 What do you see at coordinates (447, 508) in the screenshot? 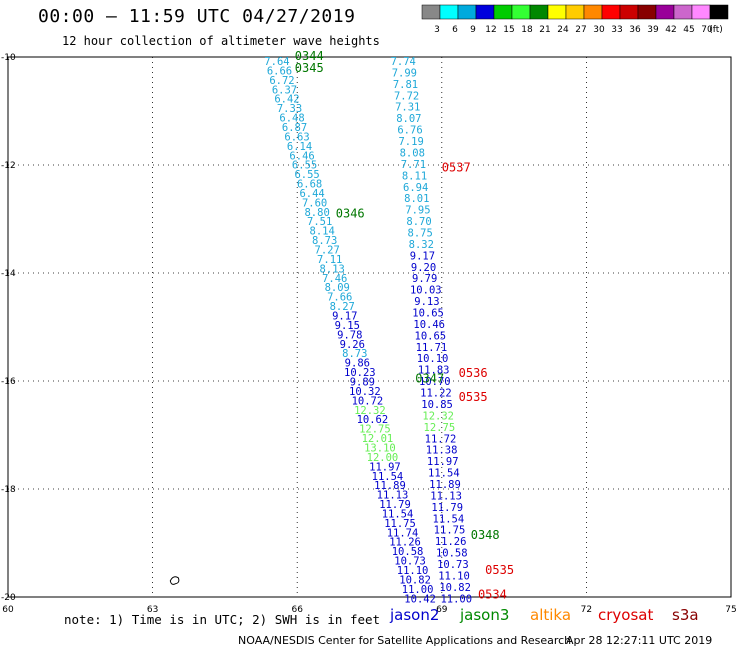
I see `track-1-wave-height: 11.79` at bounding box center [447, 508].